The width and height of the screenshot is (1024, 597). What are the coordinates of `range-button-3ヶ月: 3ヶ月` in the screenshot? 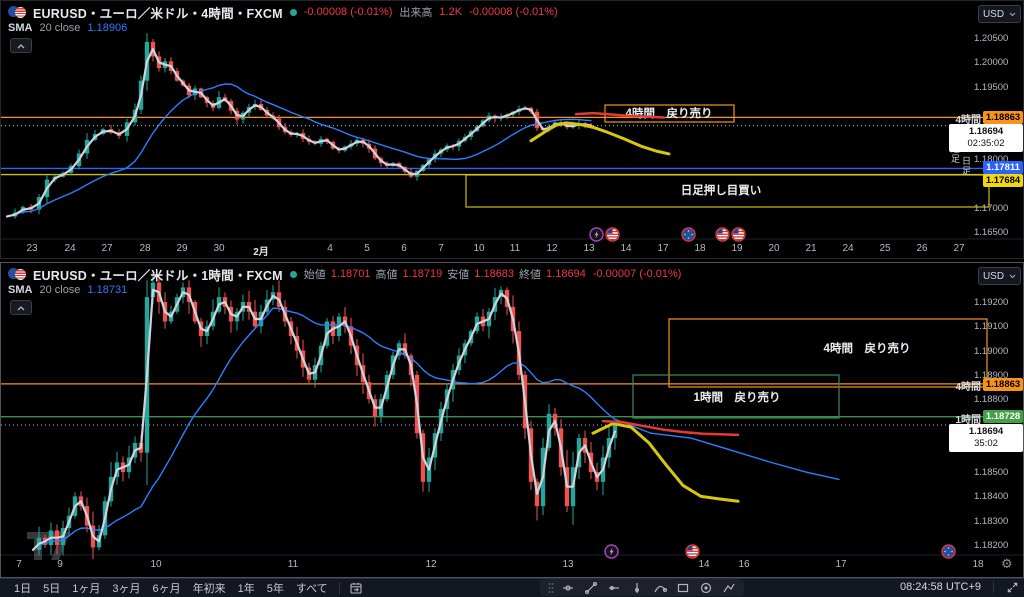 It's located at (126, 589).